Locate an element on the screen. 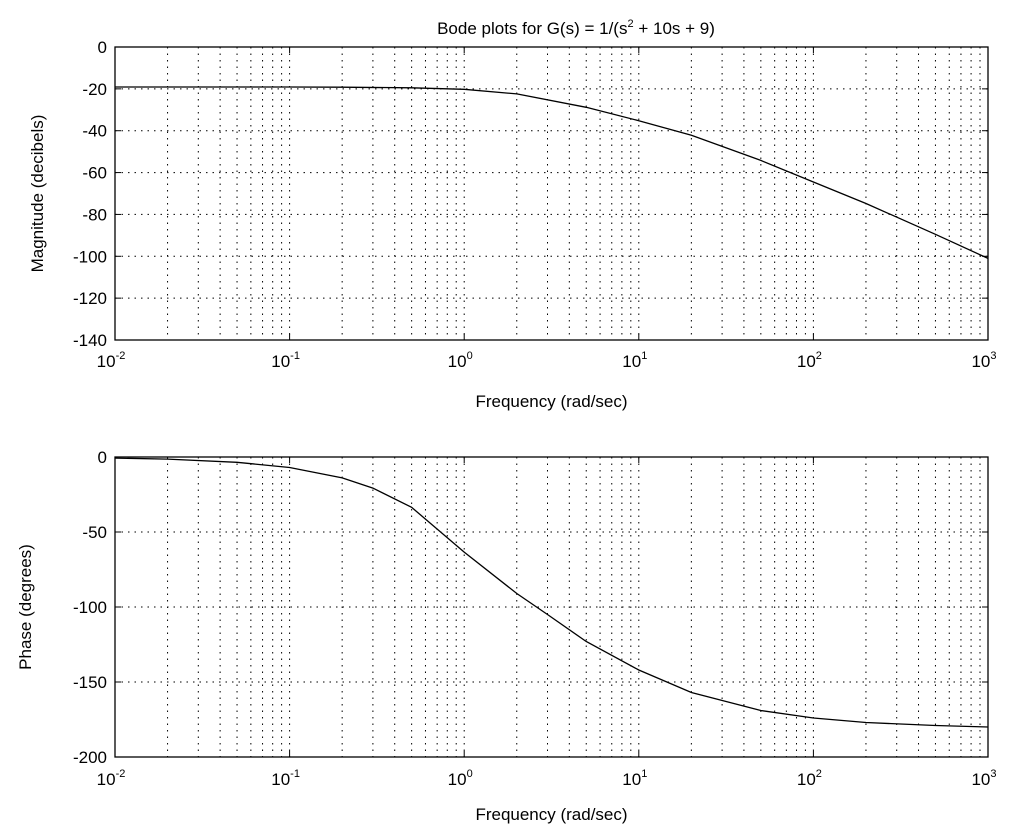 The height and width of the screenshot is (837, 1024). y-tick-label: -40 is located at coordinates (94, 131).